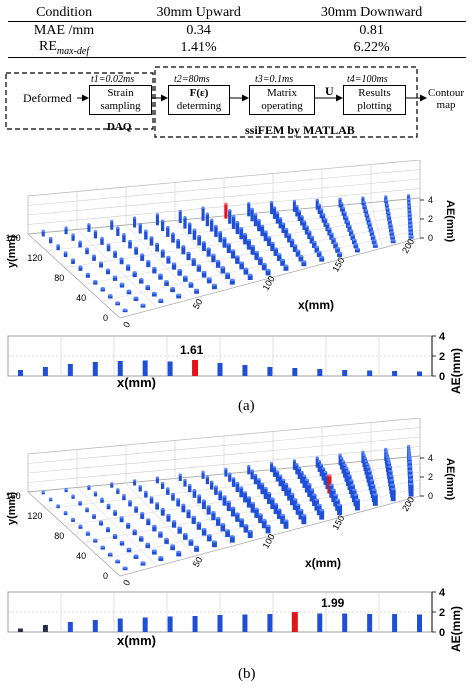 This screenshot has width=474, height=690. Describe the element at coordinates (371, 30) in the screenshot. I see `cell-down: 0.81` at that location.